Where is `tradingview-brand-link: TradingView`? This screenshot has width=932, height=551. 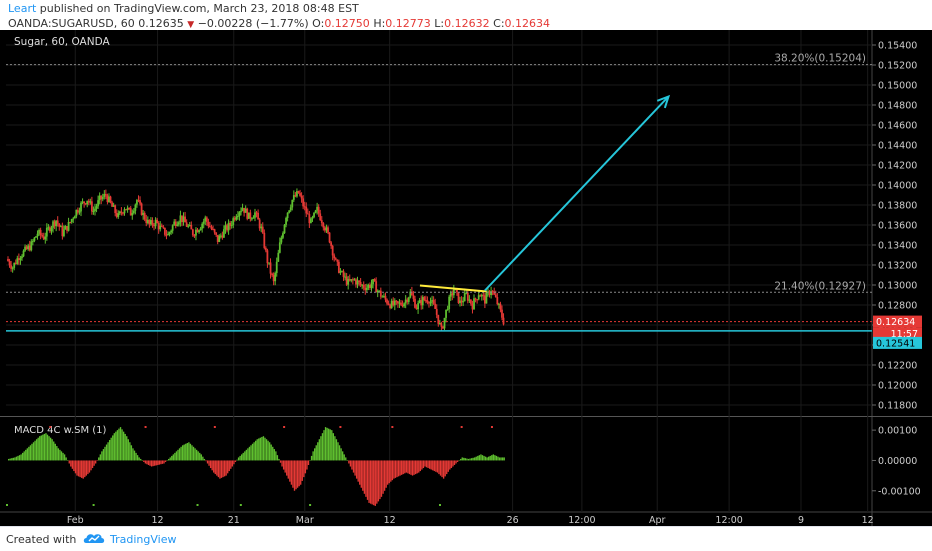 tradingview-brand-link: TradingView is located at coordinates (143, 539).